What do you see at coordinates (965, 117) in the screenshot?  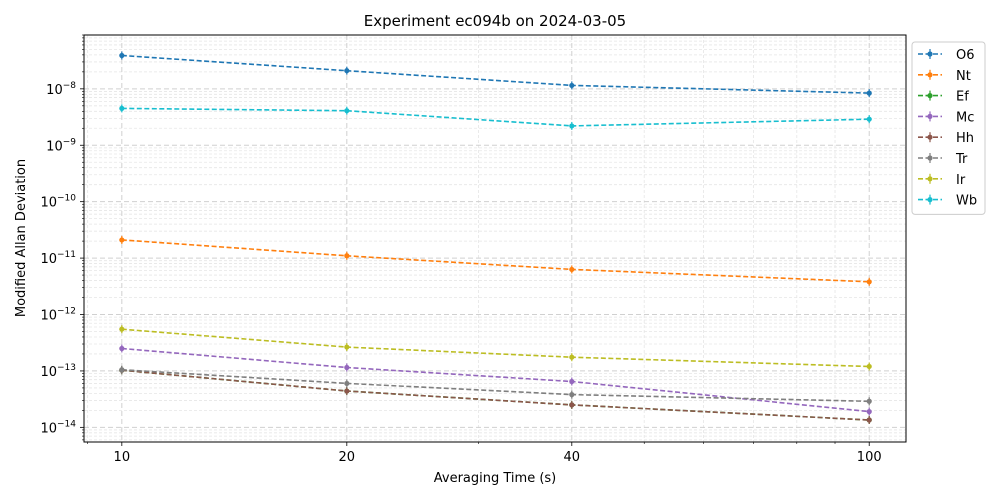 I see `legend-label: Mc` at bounding box center [965, 117].